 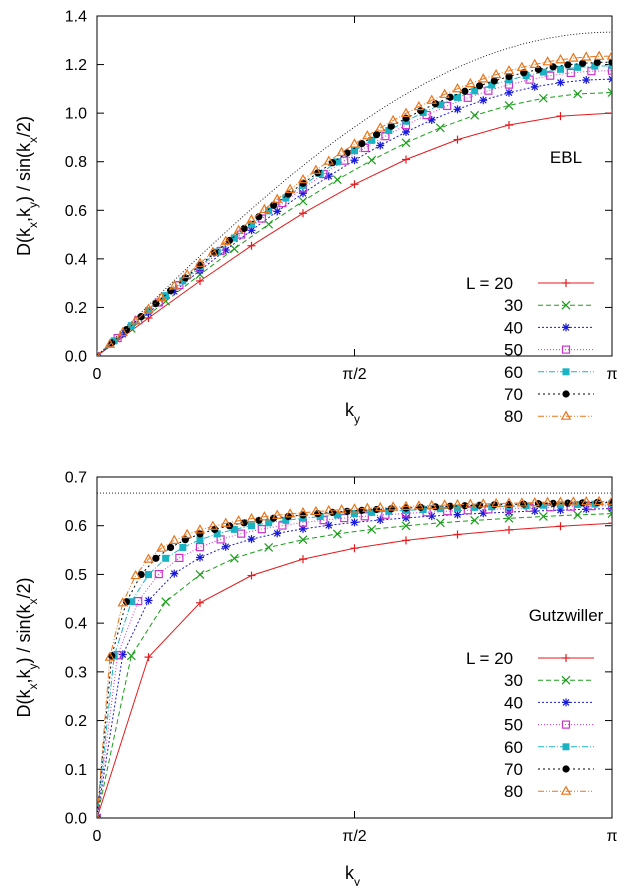 I want to click on legend-label-30: 30, so click(x=513, y=680).